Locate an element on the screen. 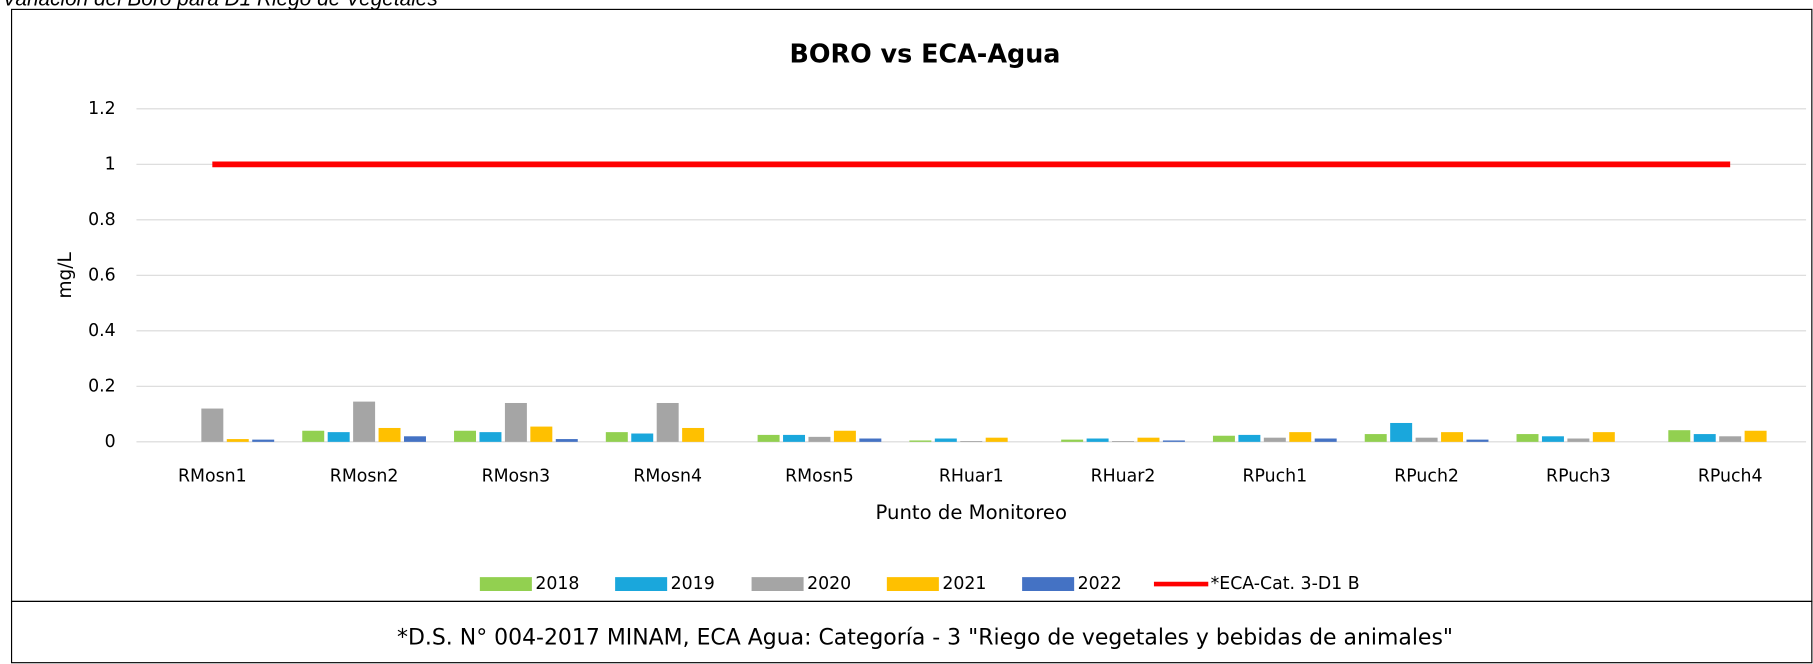 The image size is (1813, 664). x-tick-label: RHuar1 is located at coordinates (971, 477).